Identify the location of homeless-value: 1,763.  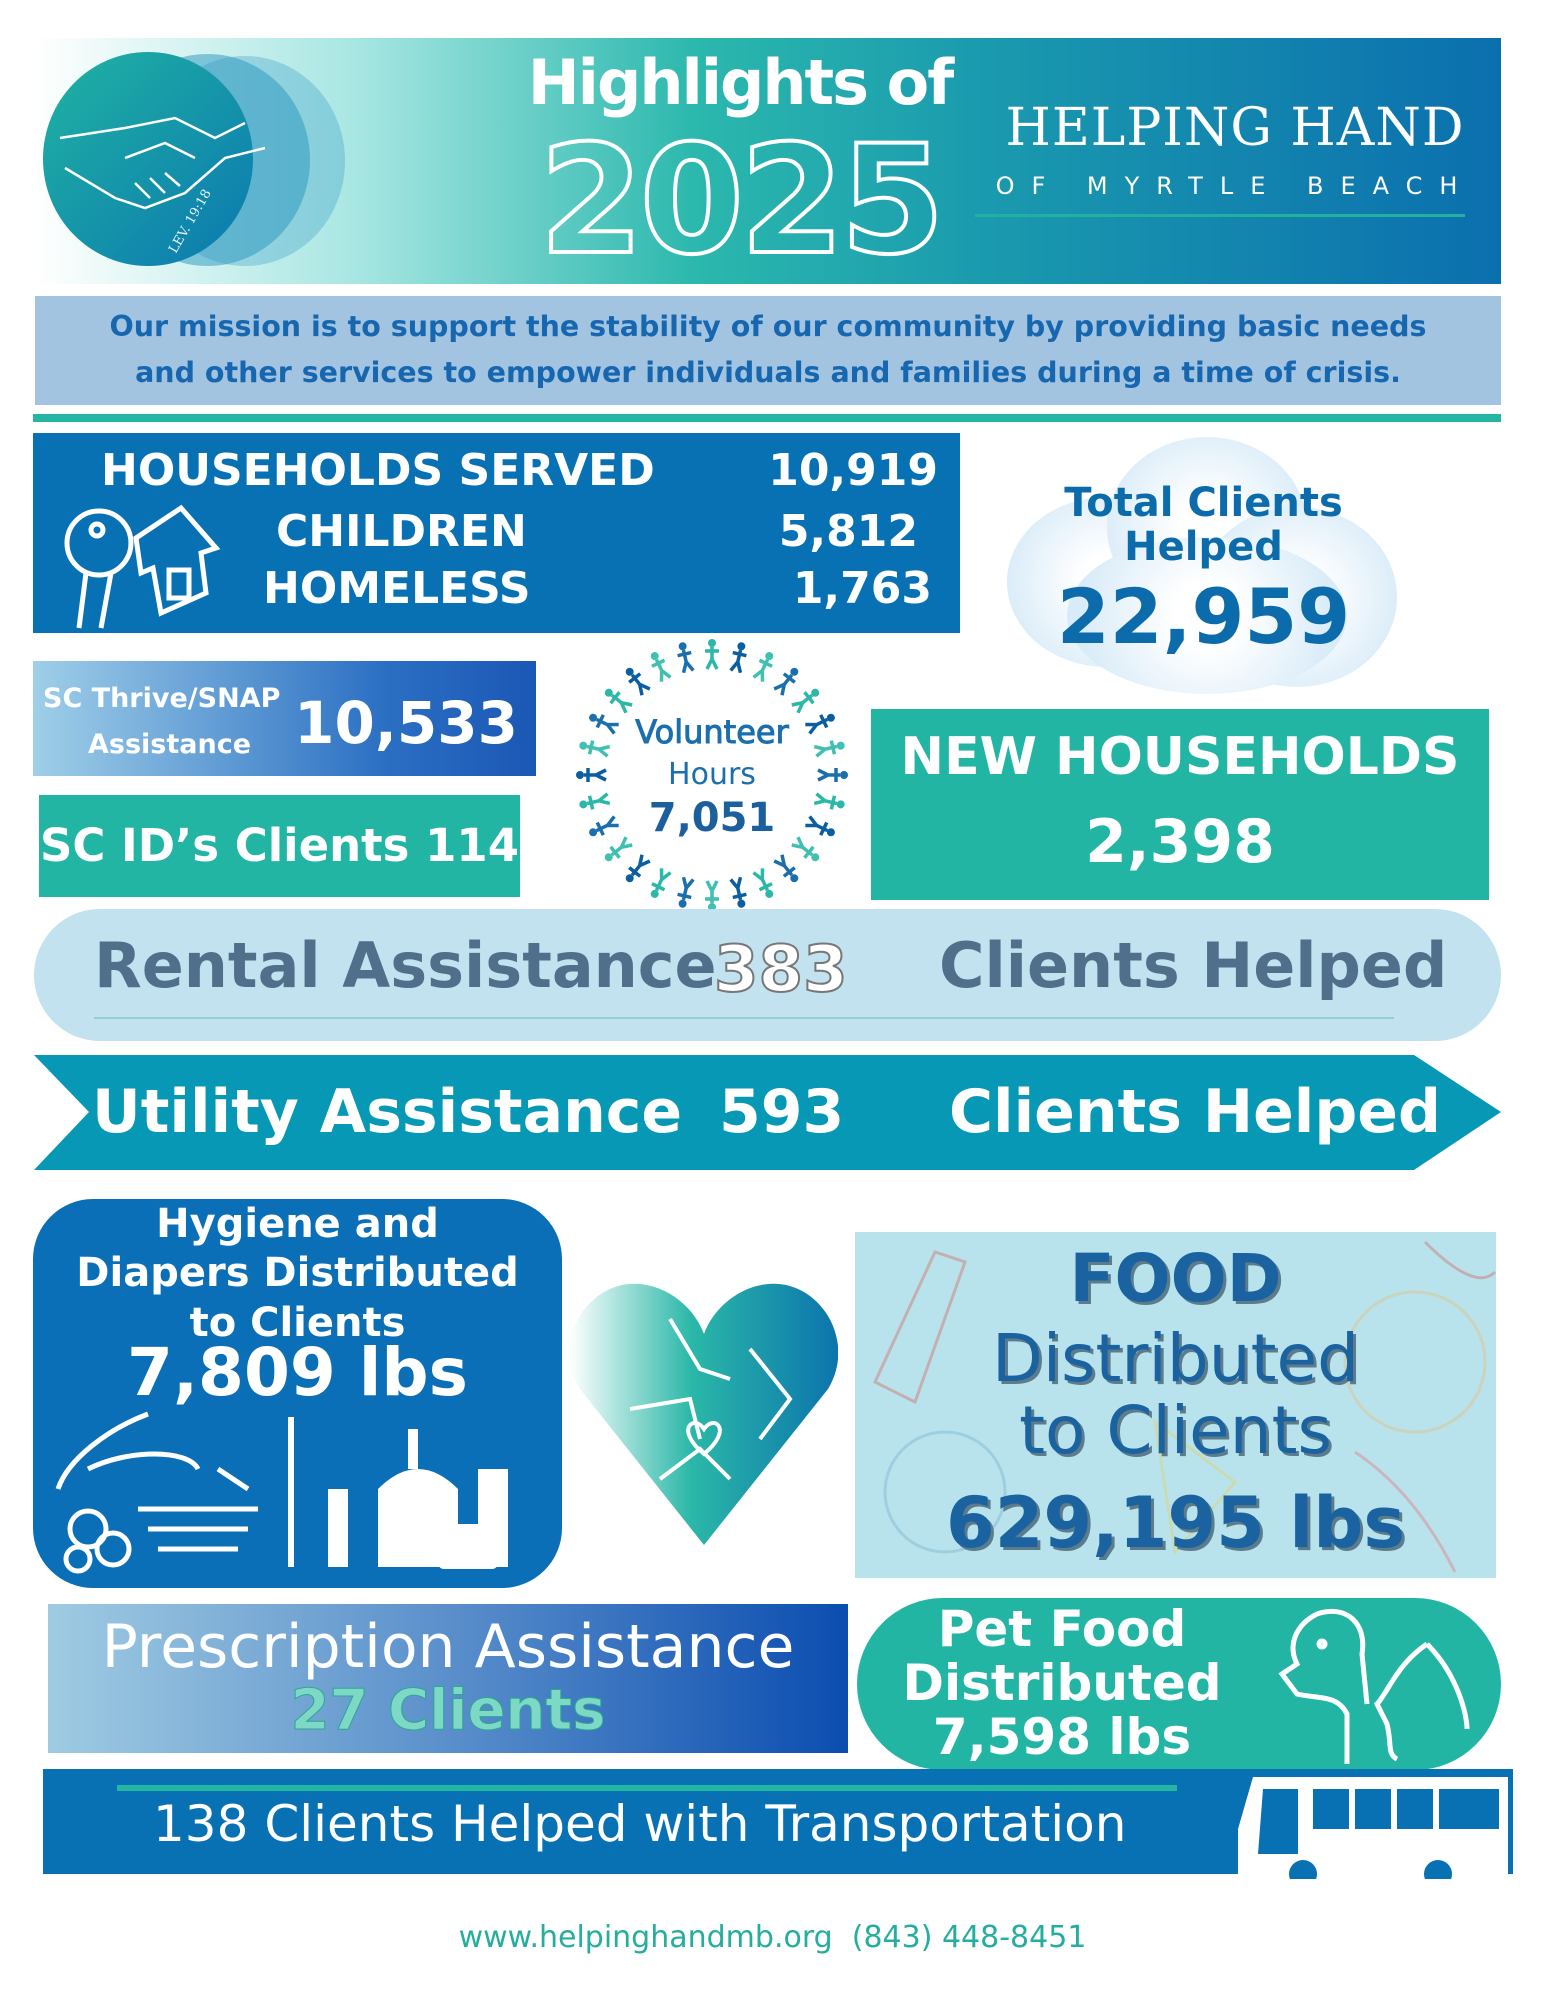
(862, 588).